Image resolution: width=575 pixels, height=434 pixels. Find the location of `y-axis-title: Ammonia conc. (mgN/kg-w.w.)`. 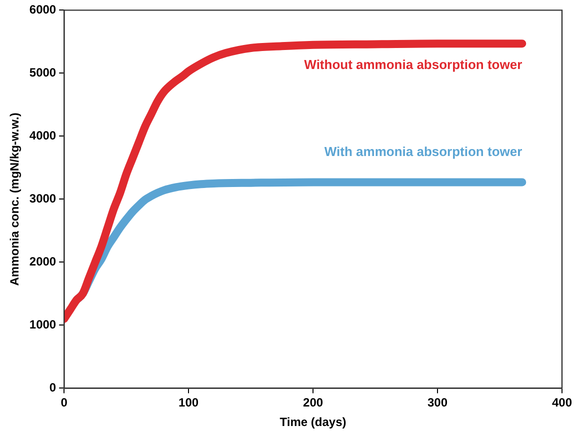

y-axis-title: Ammonia conc. (mgN/kg-w.w.) is located at coordinates (15, 199).